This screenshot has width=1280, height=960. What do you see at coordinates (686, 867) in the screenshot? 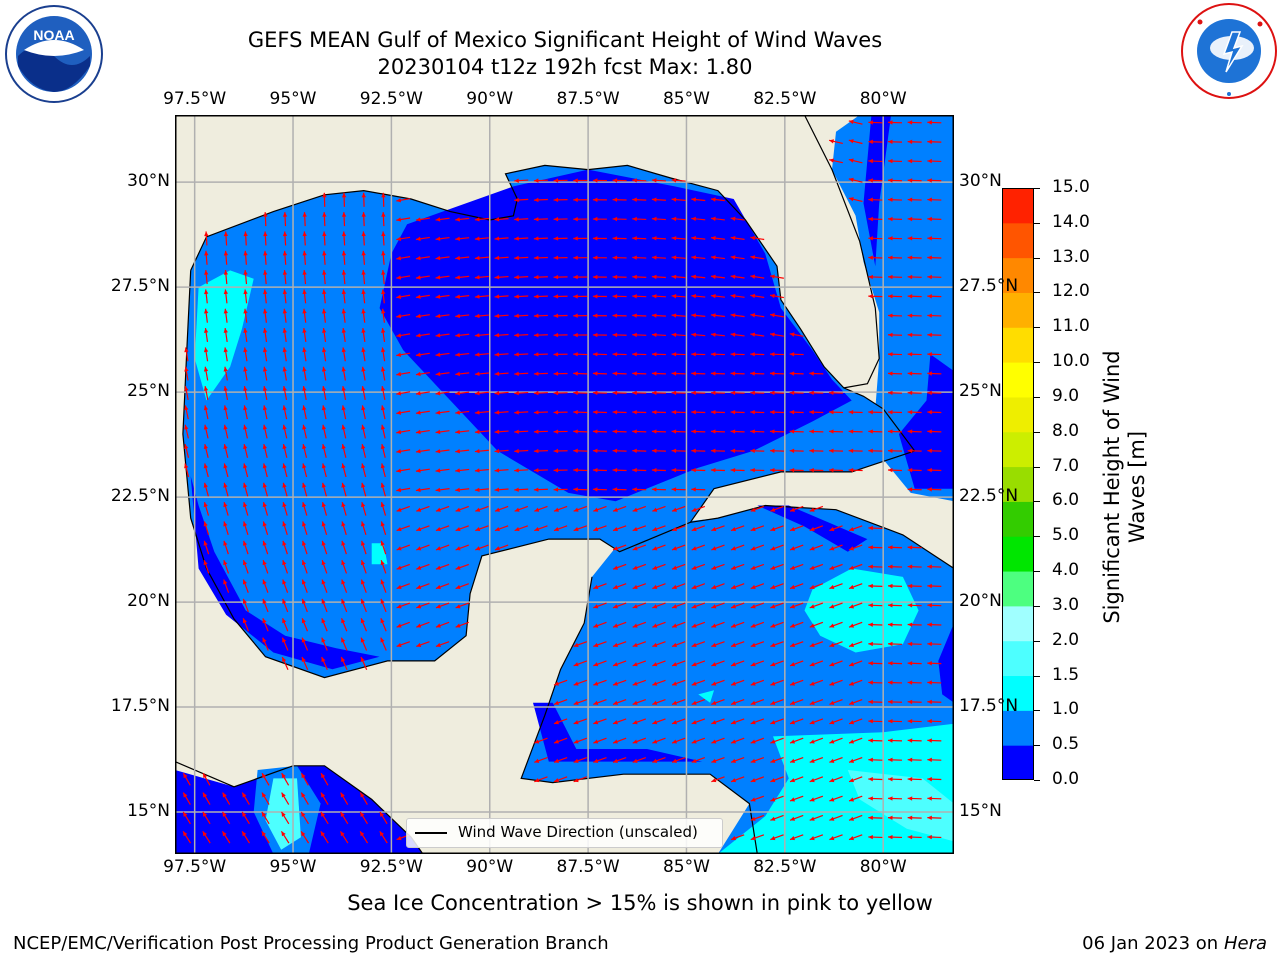
I see `lon-tick-bottom: 85°W` at bounding box center [686, 867].